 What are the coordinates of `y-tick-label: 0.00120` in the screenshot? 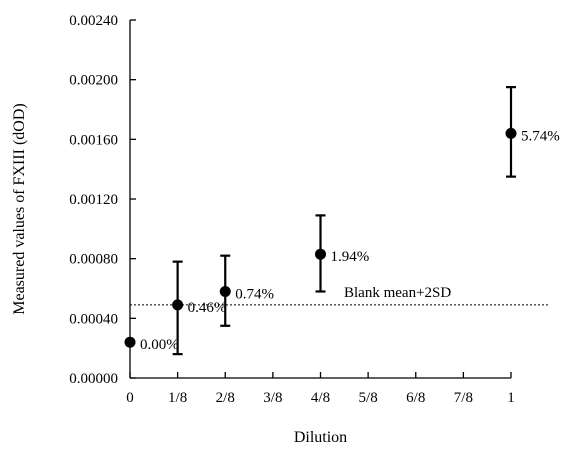 It's located at (93, 200).